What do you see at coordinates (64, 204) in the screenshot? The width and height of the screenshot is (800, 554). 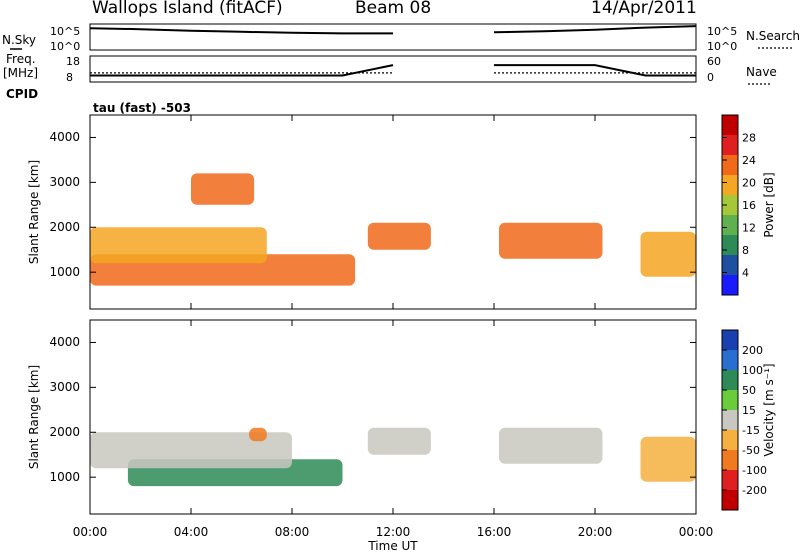 I see `power-yaxis: 1000 2000 3000 4000` at bounding box center [64, 204].